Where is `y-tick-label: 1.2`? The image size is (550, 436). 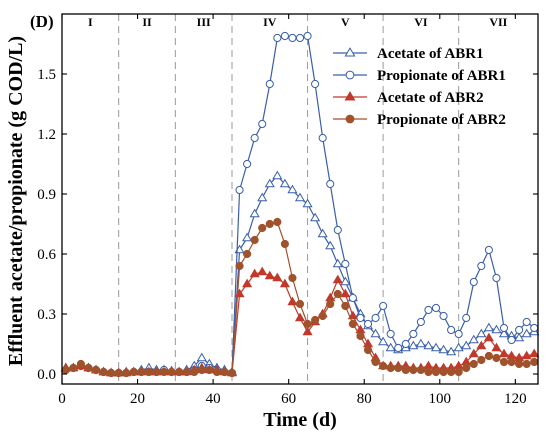
y-tick-label: 1.2 is located at coordinates (46, 135).